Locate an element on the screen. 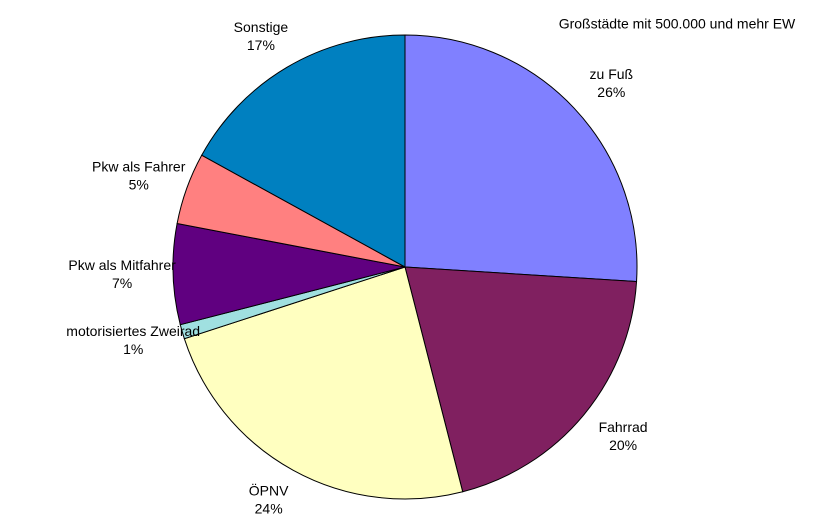 Image resolution: width=824 pixels, height=525 pixels. slice-value-label: 1% is located at coordinates (133, 349).